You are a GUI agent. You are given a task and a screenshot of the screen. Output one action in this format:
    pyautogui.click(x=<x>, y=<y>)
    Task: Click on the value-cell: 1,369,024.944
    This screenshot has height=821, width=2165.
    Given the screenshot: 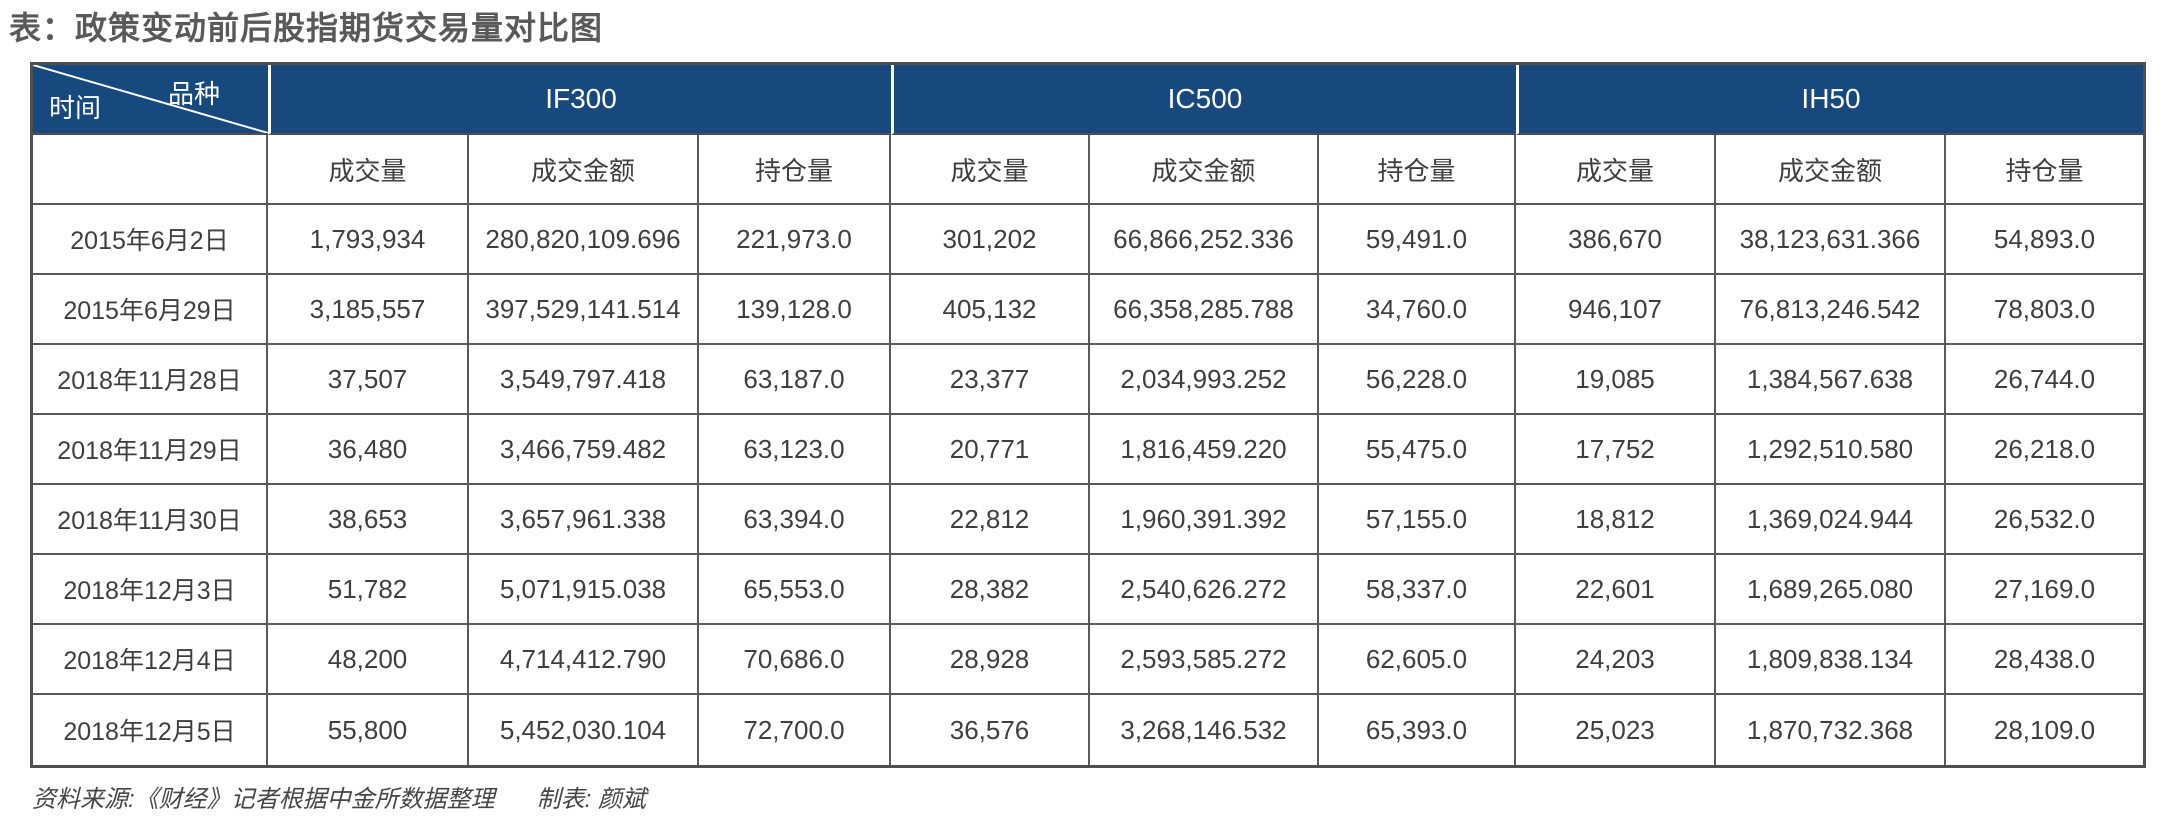 What is the action you would take?
    pyautogui.click(x=1831, y=520)
    